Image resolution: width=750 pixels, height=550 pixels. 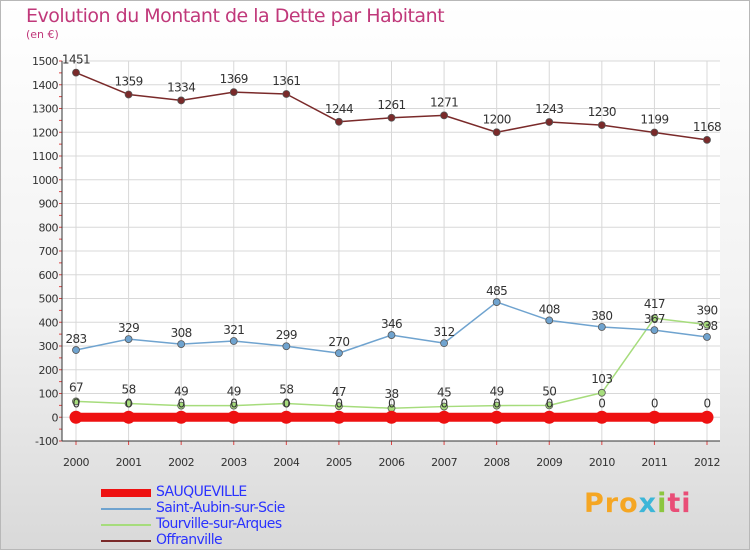 What do you see at coordinates (654, 119) in the screenshot?
I see `data-label: 1199` at bounding box center [654, 119].